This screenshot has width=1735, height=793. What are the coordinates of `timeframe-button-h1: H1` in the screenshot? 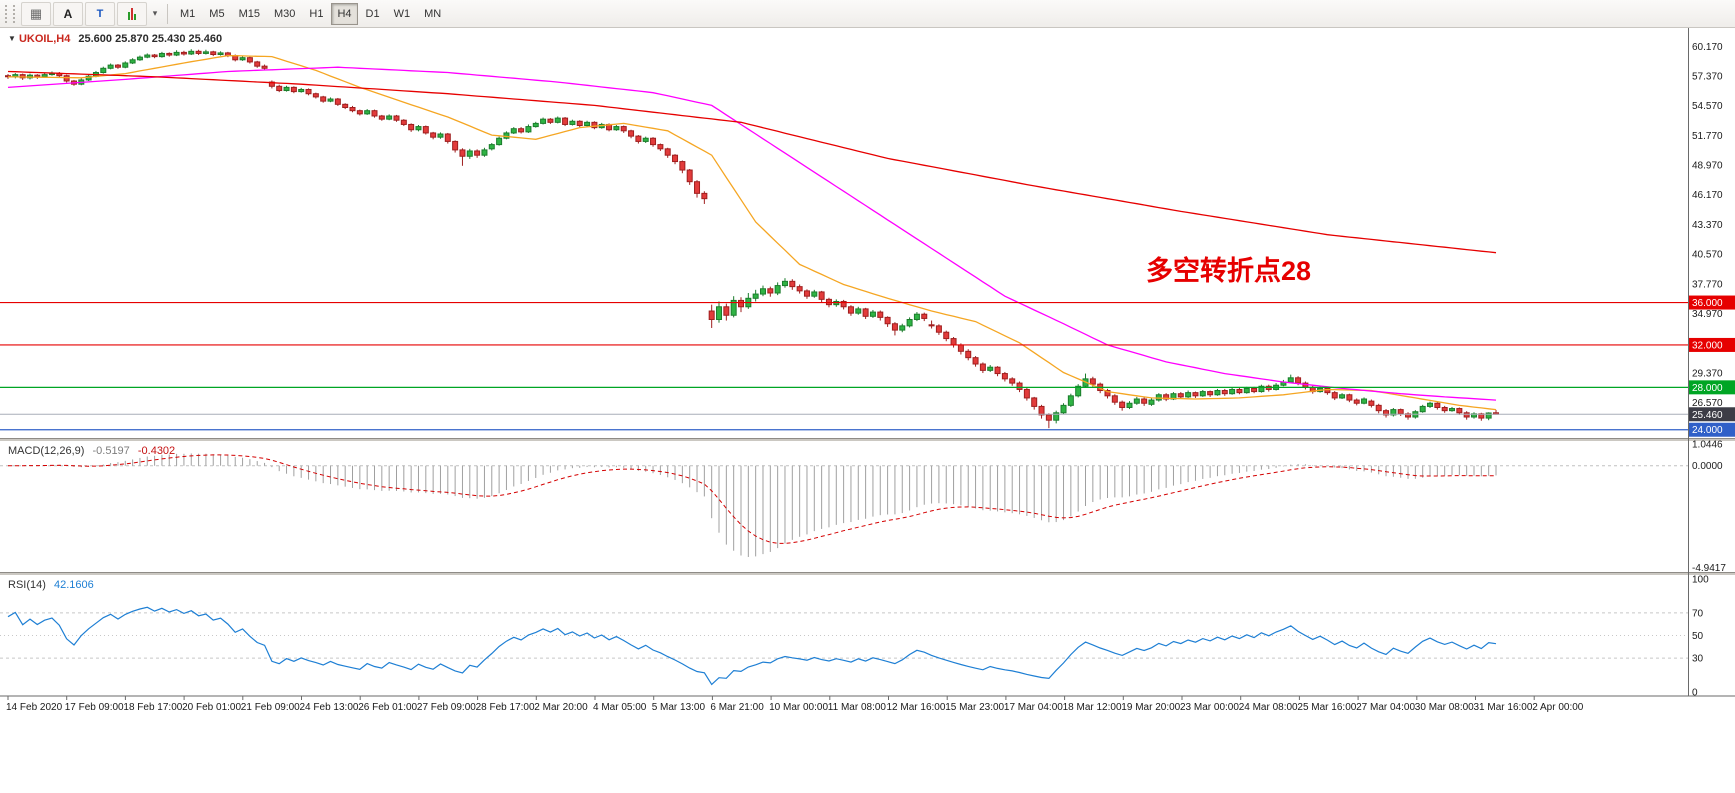 It's located at (316, 13).